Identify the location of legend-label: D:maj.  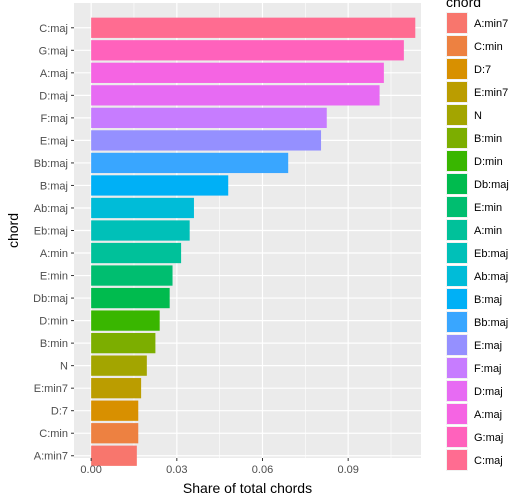
(488, 392).